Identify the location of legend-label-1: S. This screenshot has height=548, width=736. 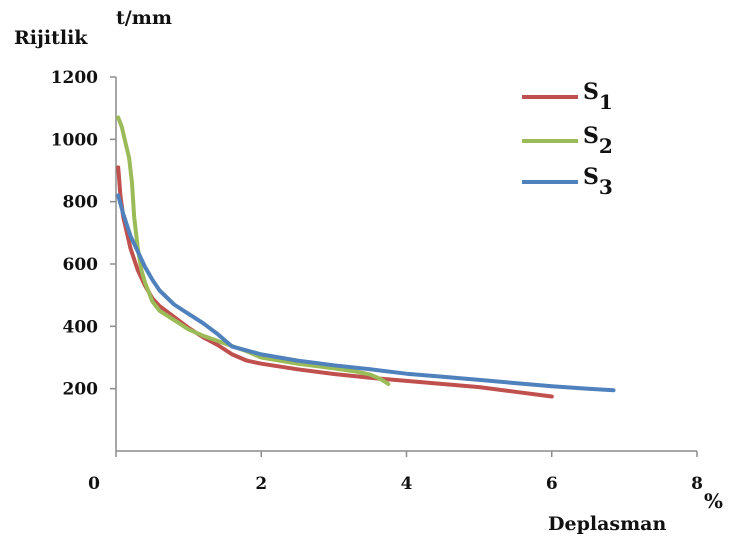
(591, 92).